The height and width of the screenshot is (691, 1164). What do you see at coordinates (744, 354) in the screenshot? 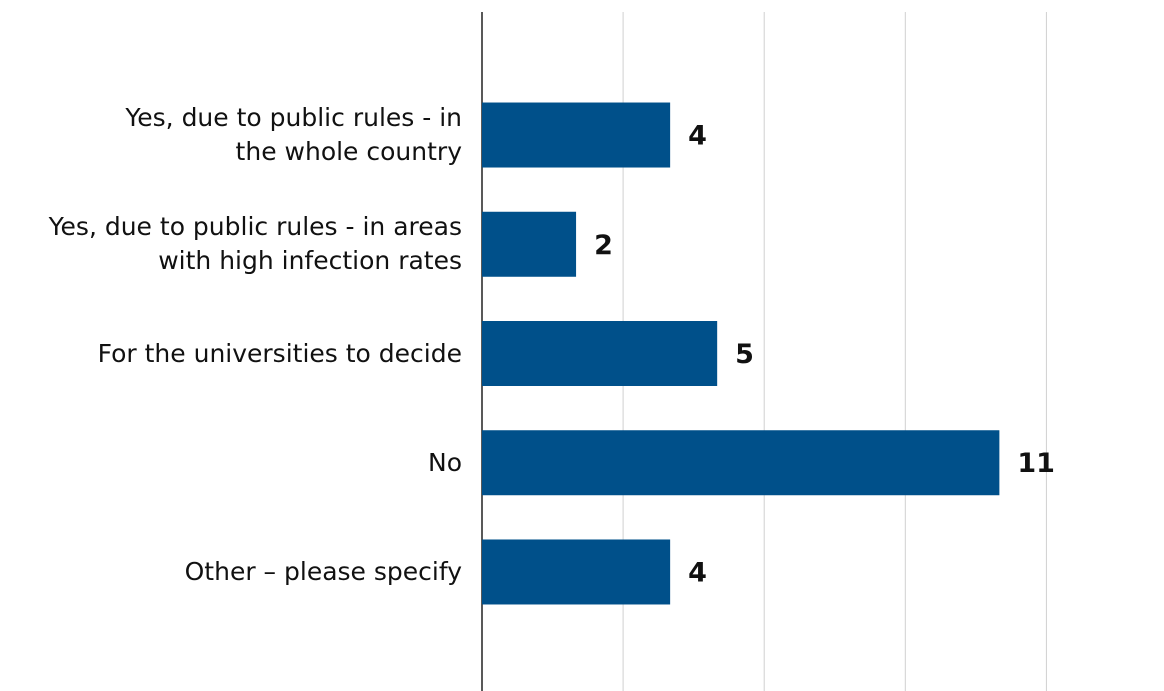
I see `value-label: 5` at bounding box center [744, 354].